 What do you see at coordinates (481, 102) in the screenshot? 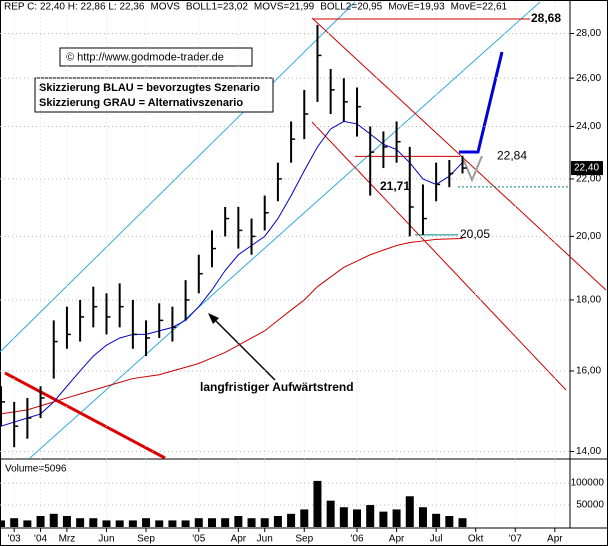
I see `scenario-blue` at bounding box center [481, 102].